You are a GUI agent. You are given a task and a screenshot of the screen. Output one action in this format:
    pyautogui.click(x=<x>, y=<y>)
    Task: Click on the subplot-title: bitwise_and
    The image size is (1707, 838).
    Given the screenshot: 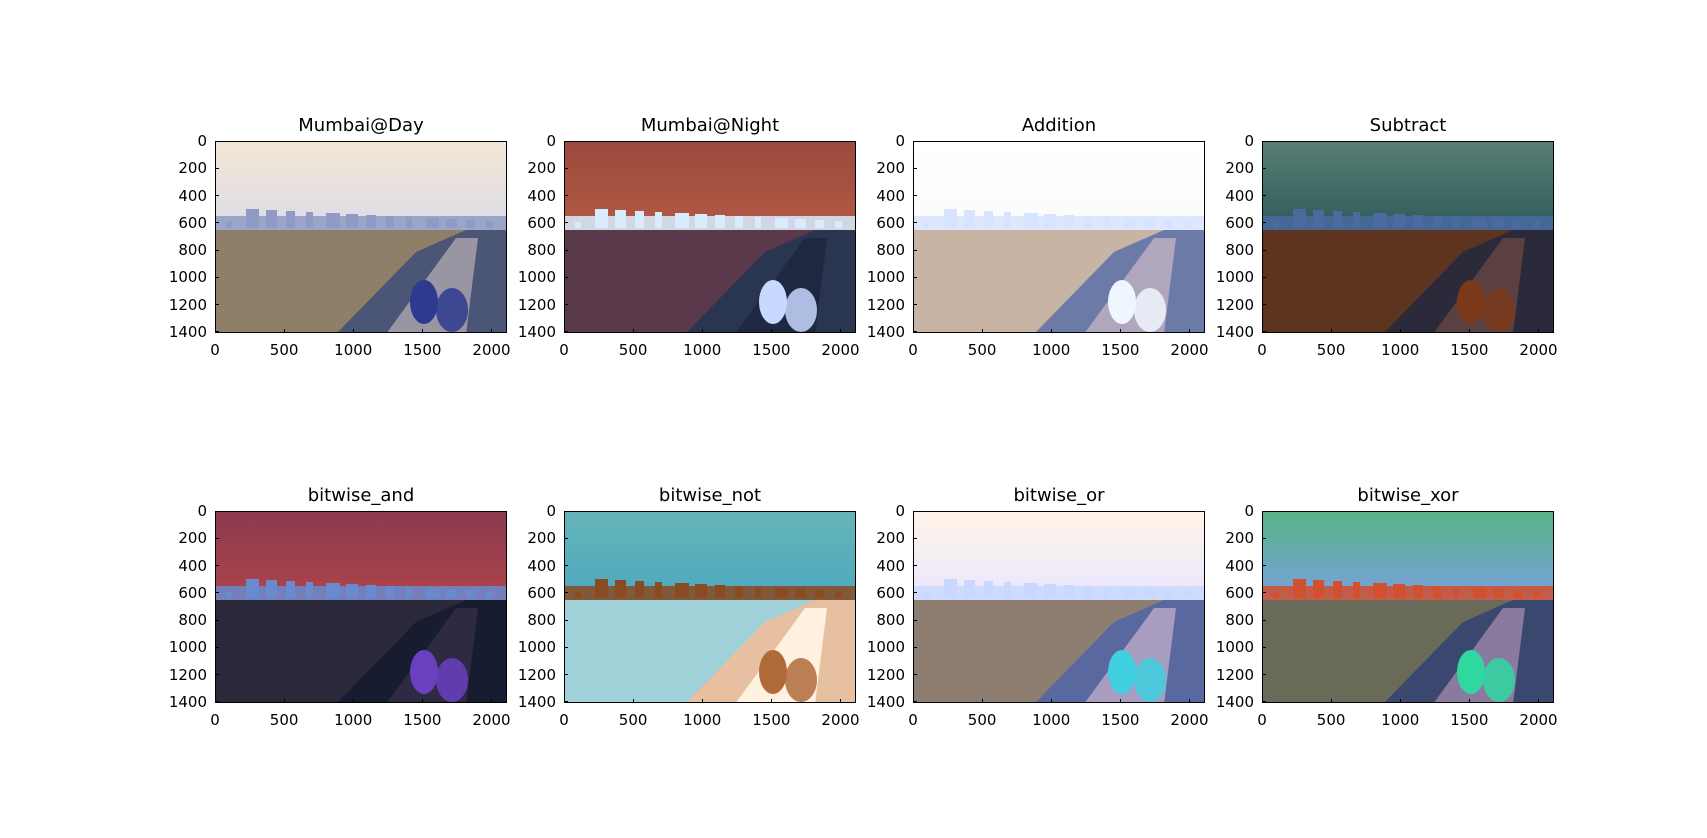 What is the action you would take?
    pyautogui.click(x=361, y=495)
    